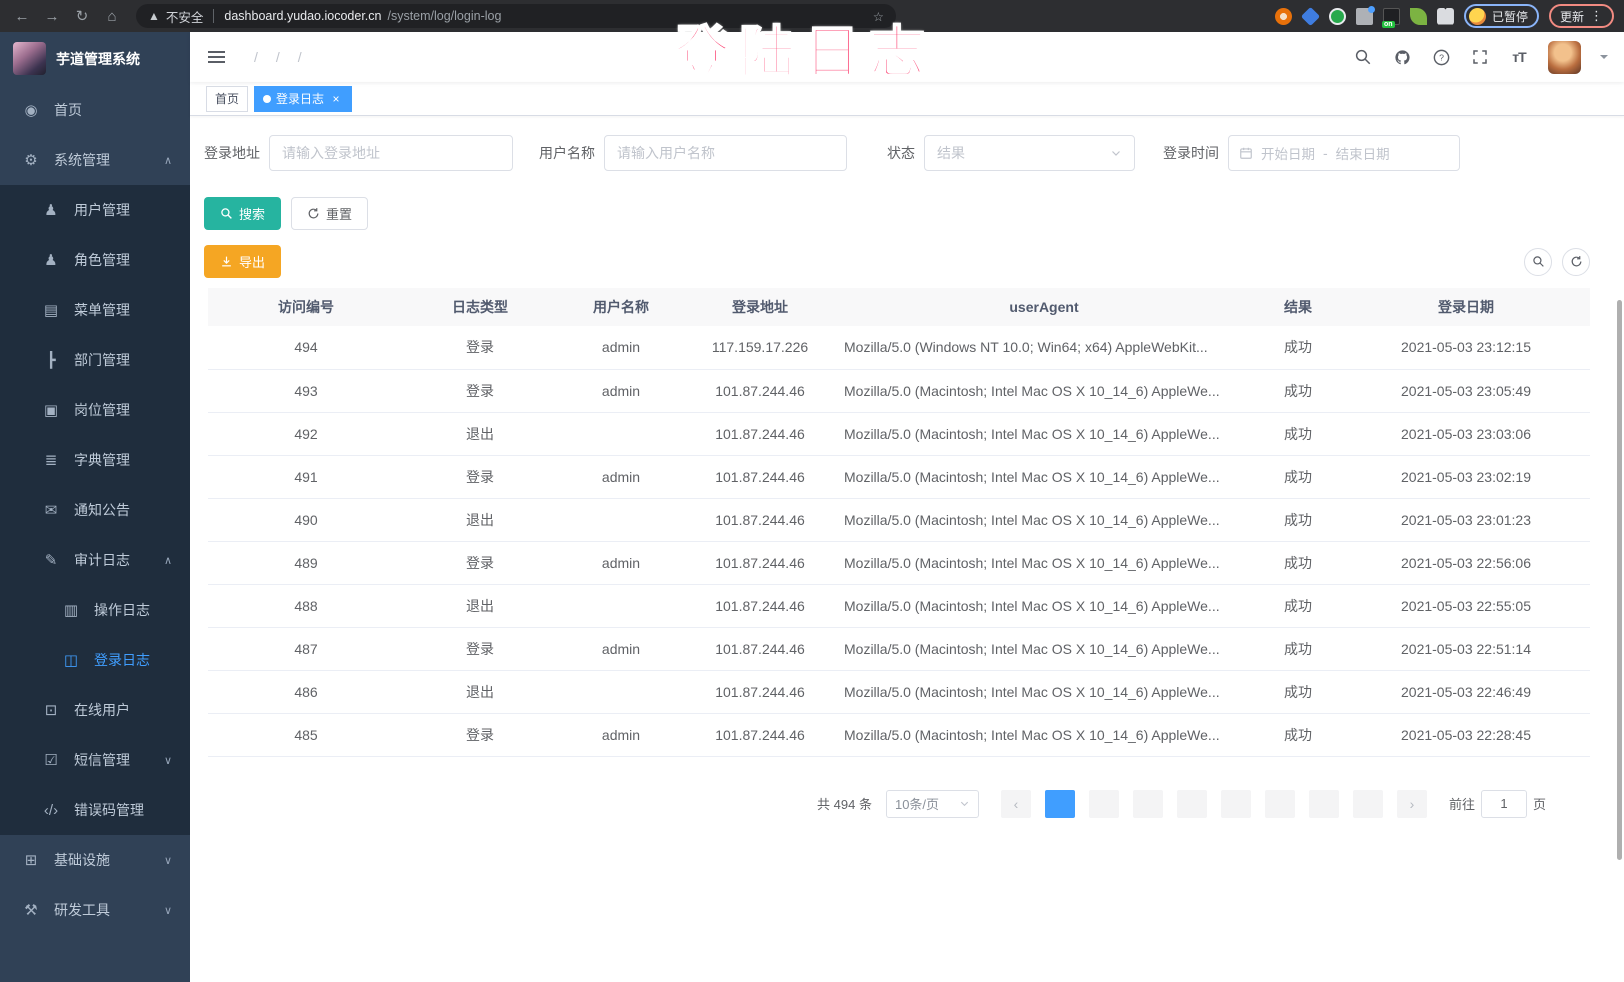  What do you see at coordinates (226, 261) in the screenshot?
I see `download-icon` at bounding box center [226, 261].